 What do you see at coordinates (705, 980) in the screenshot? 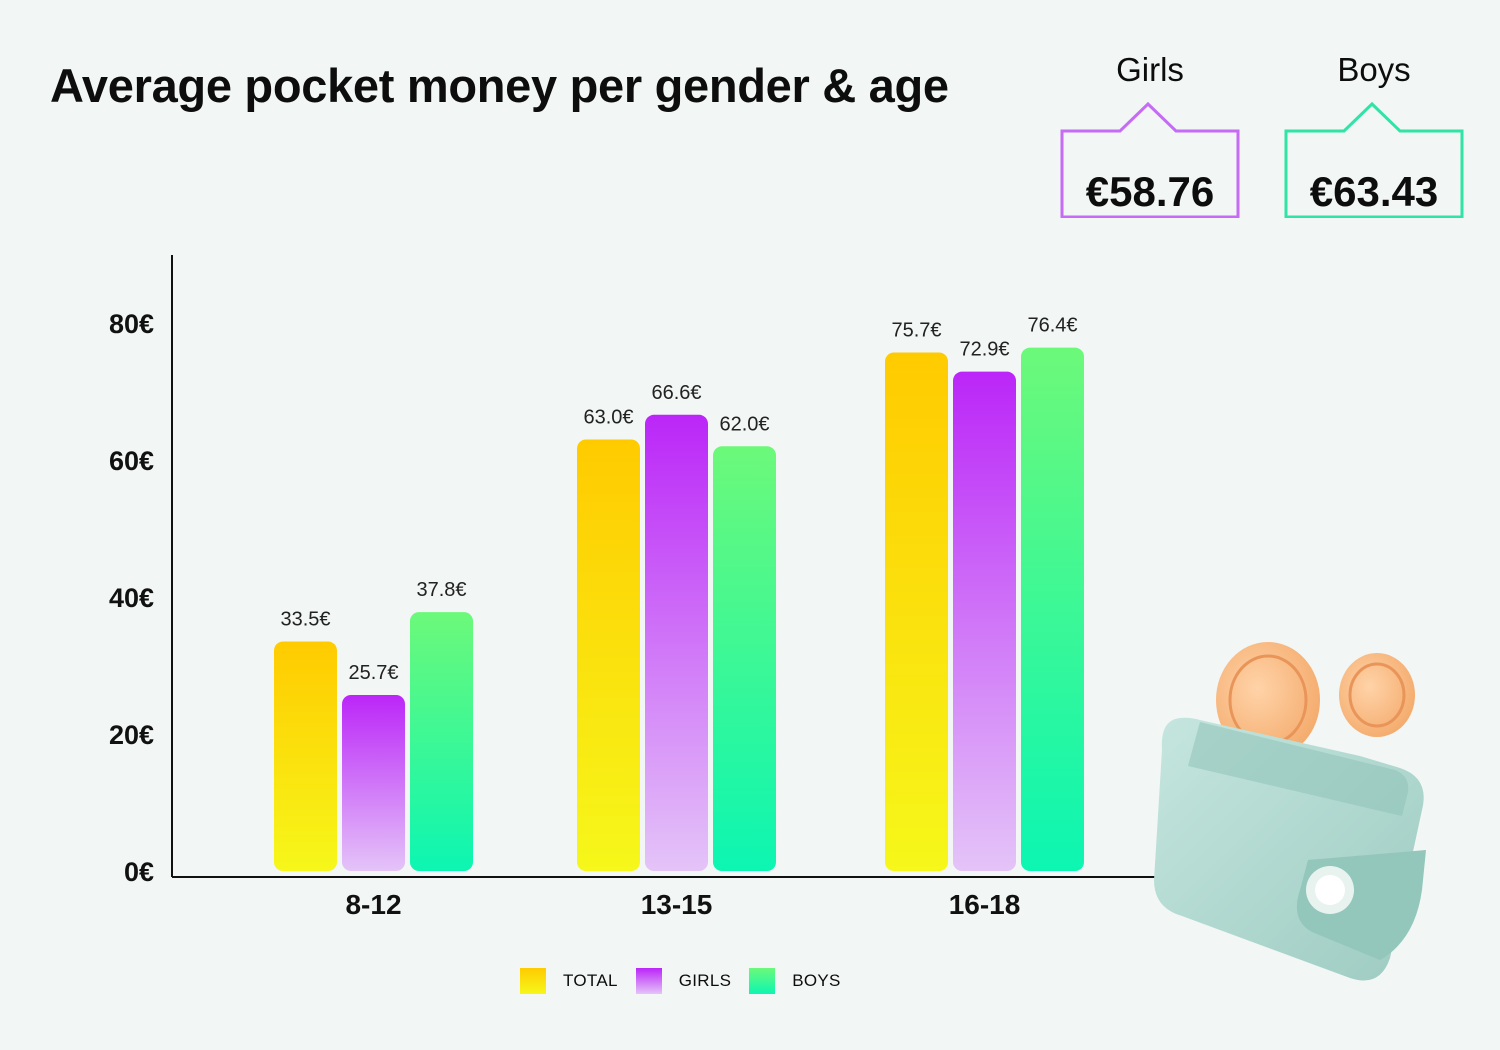
I see `legend-label-girls: GIRLS` at bounding box center [705, 980].